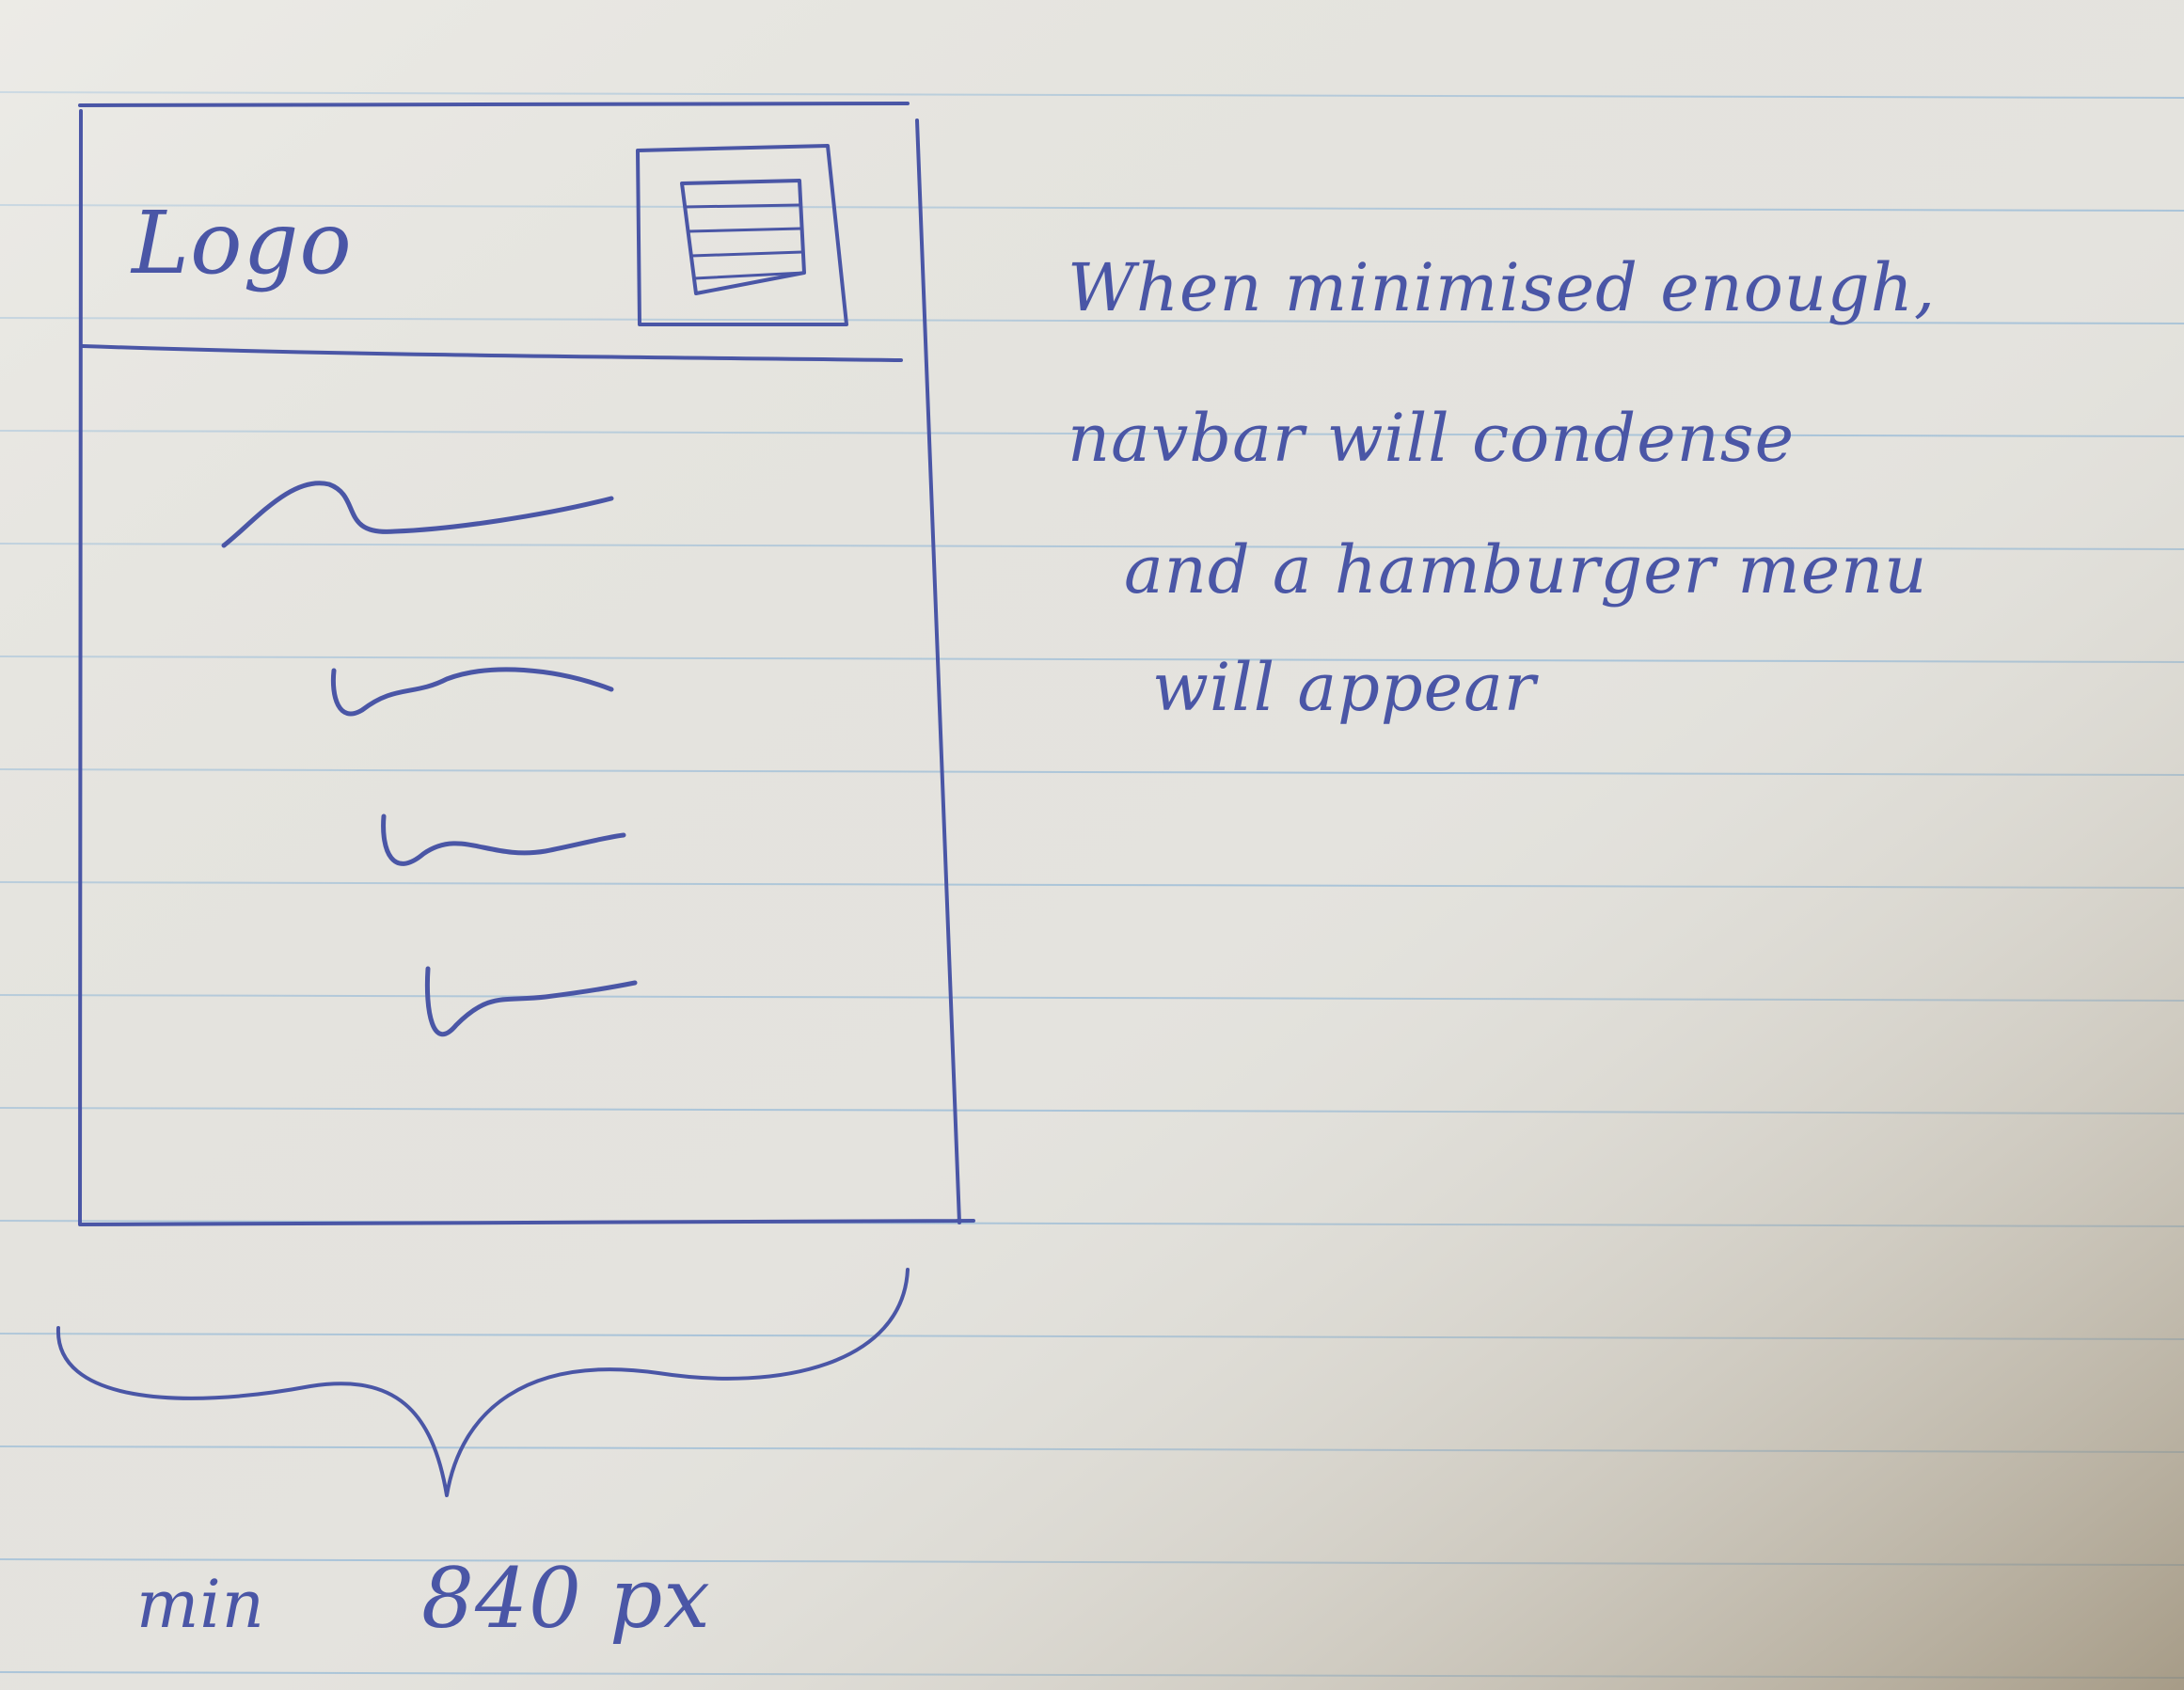 The height and width of the screenshot is (1690, 2184). What do you see at coordinates (1344, 687) in the screenshot?
I see `note-line: will appear` at bounding box center [1344, 687].